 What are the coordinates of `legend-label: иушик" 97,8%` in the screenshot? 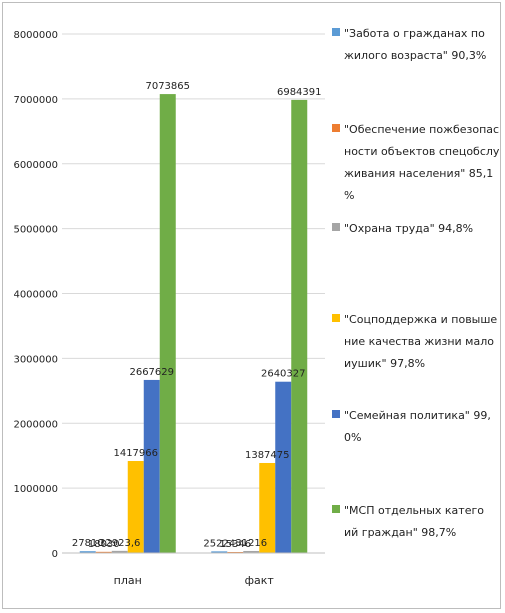 It's located at (384, 363).